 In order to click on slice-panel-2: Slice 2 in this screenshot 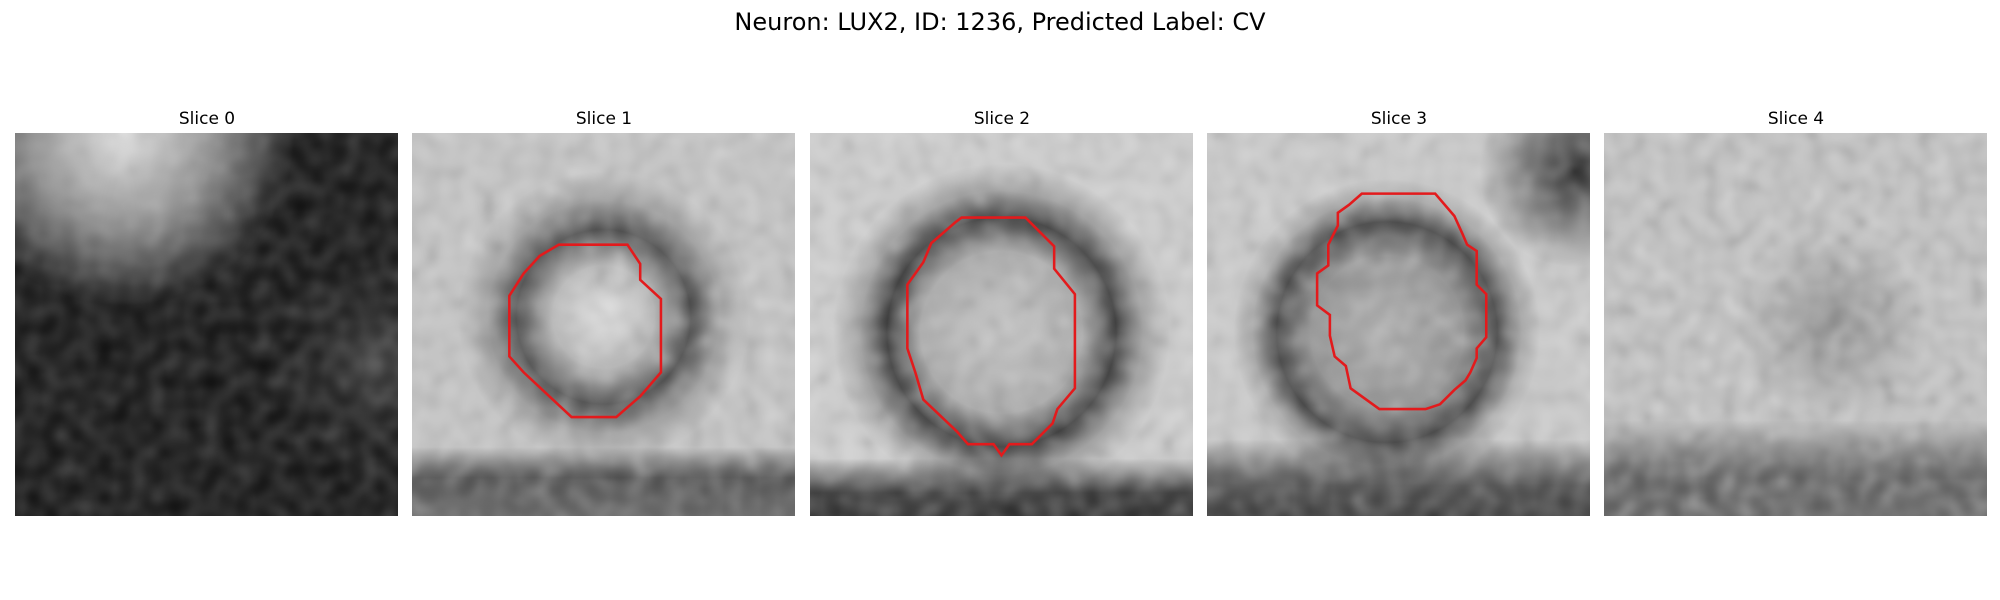, I will do `click(1002, 311)`.